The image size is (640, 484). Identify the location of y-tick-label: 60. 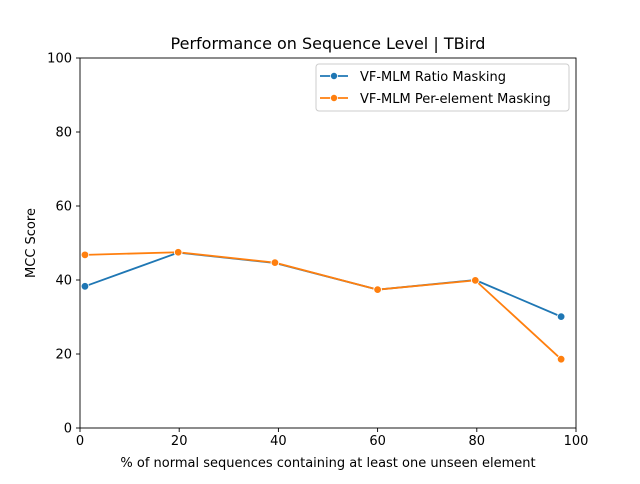
(63, 207).